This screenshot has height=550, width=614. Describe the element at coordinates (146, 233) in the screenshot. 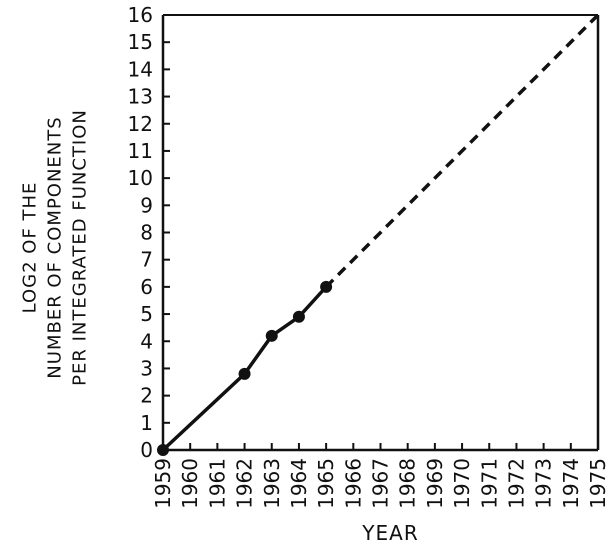

I see `y-tick-label: 8` at that location.